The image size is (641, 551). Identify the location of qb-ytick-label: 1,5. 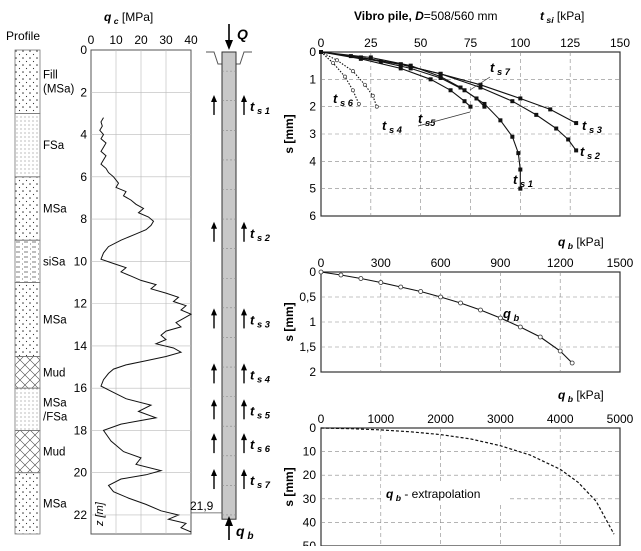
(307, 347).